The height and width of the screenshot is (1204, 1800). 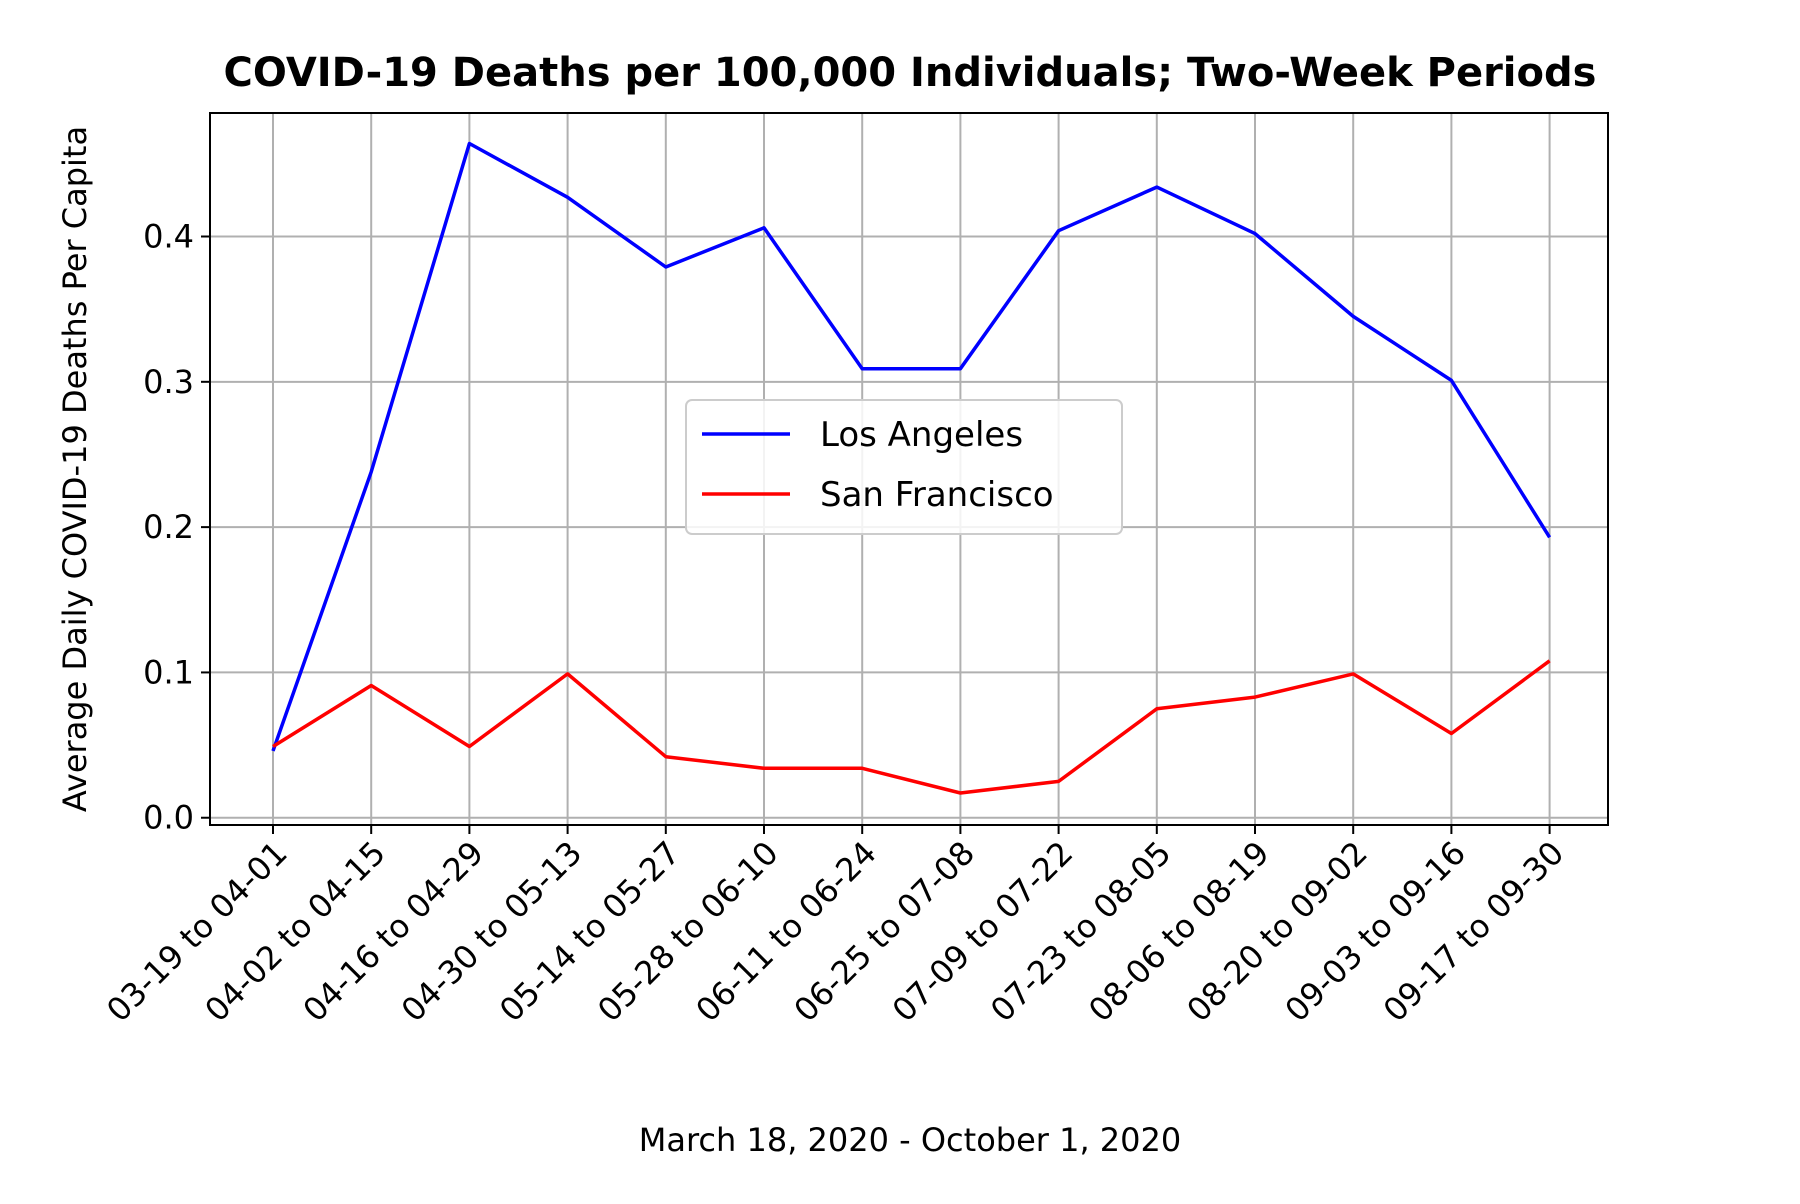 I want to click on x-tick-label: 09-03 to 09-16, so click(x=1375, y=931).